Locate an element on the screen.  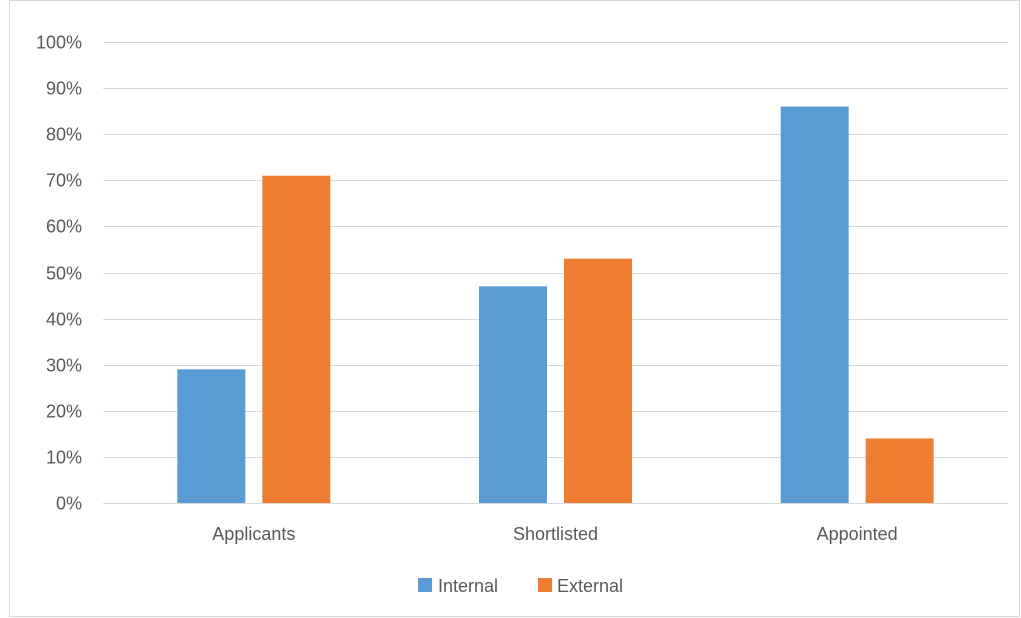
y-tick-label: 50% is located at coordinates (64, 274).